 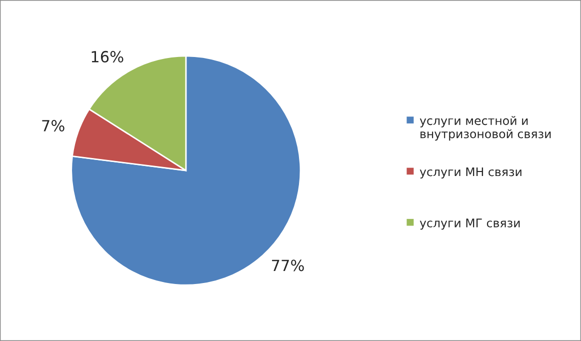 What do you see at coordinates (470, 224) in the screenshot?
I see `legend-label: услуги МГ связи` at bounding box center [470, 224].